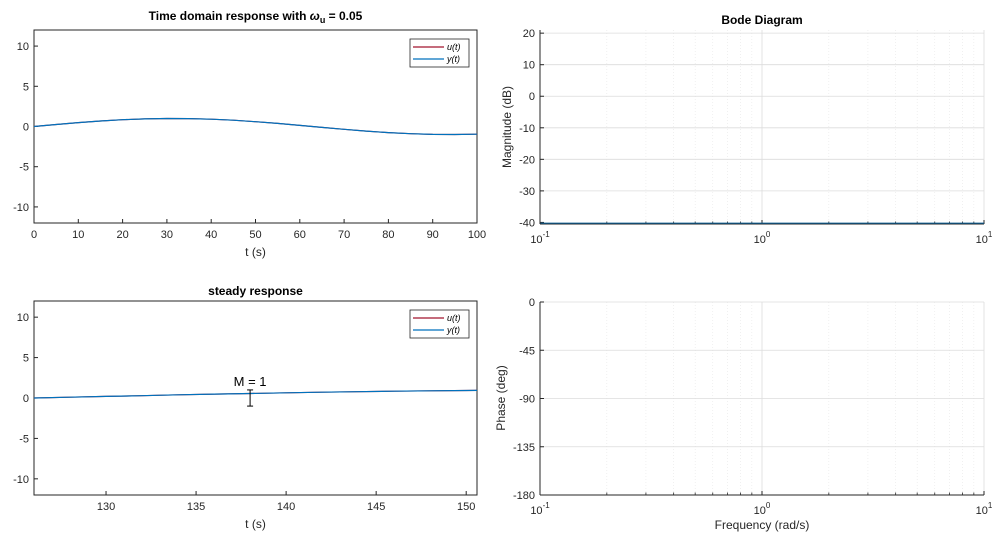 The image size is (1000, 543). I want to click on x-tick-label: 80, so click(388, 235).